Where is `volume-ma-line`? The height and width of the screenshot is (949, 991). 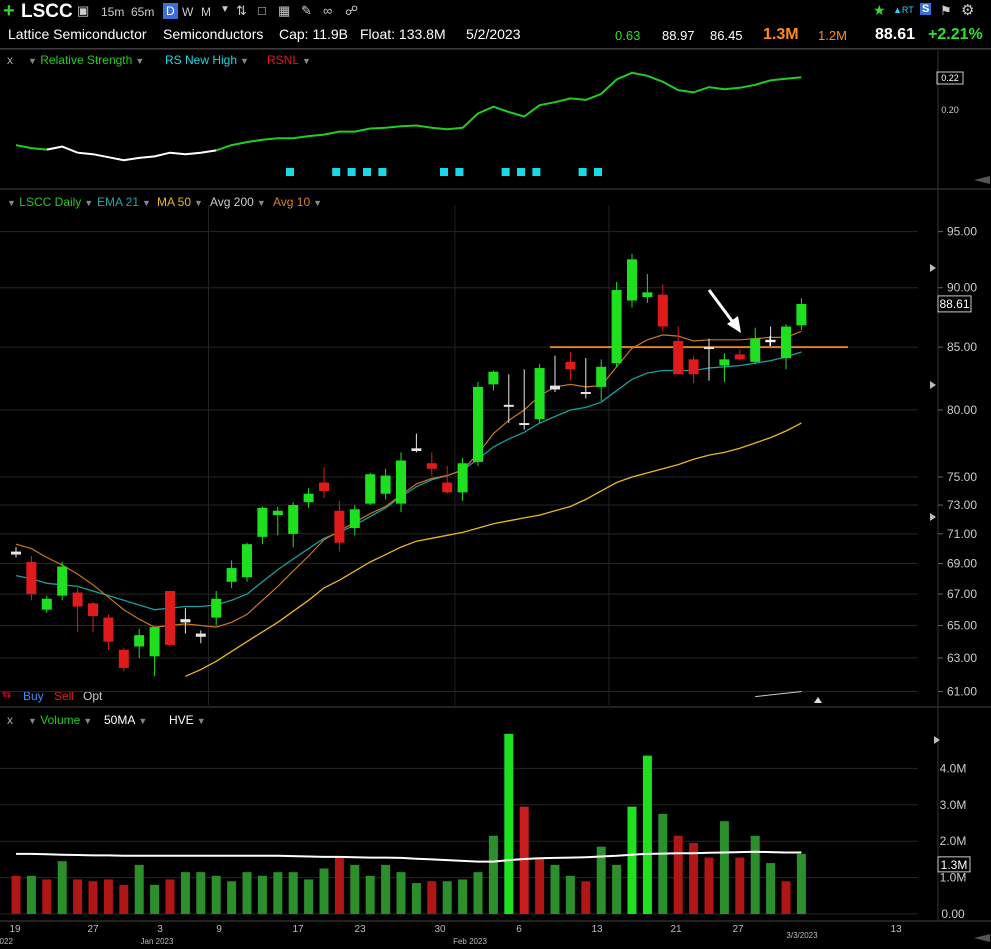 volume-ma-line is located at coordinates (409, 856).